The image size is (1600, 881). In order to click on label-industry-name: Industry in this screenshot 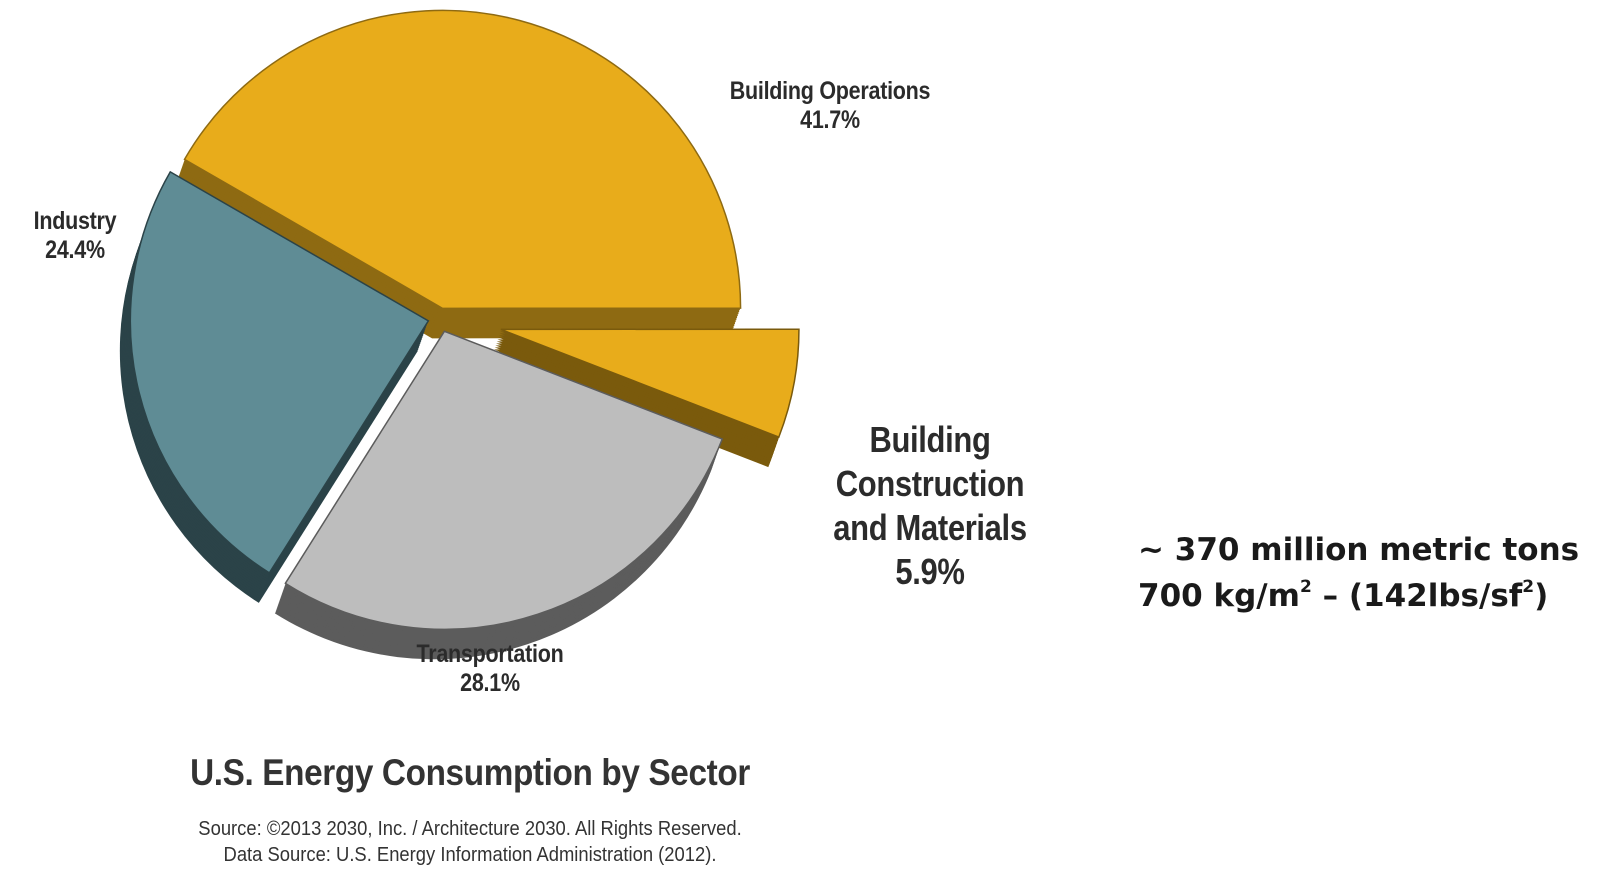, I will do `click(75, 221)`.